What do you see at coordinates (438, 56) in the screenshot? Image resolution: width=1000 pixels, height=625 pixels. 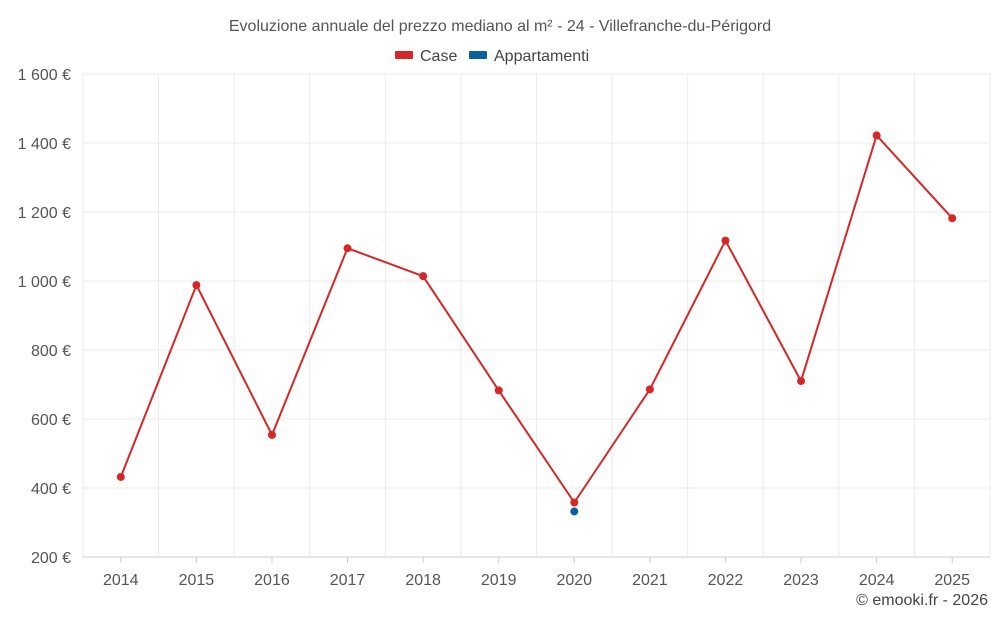 I see `legend-label-case: Case` at bounding box center [438, 56].